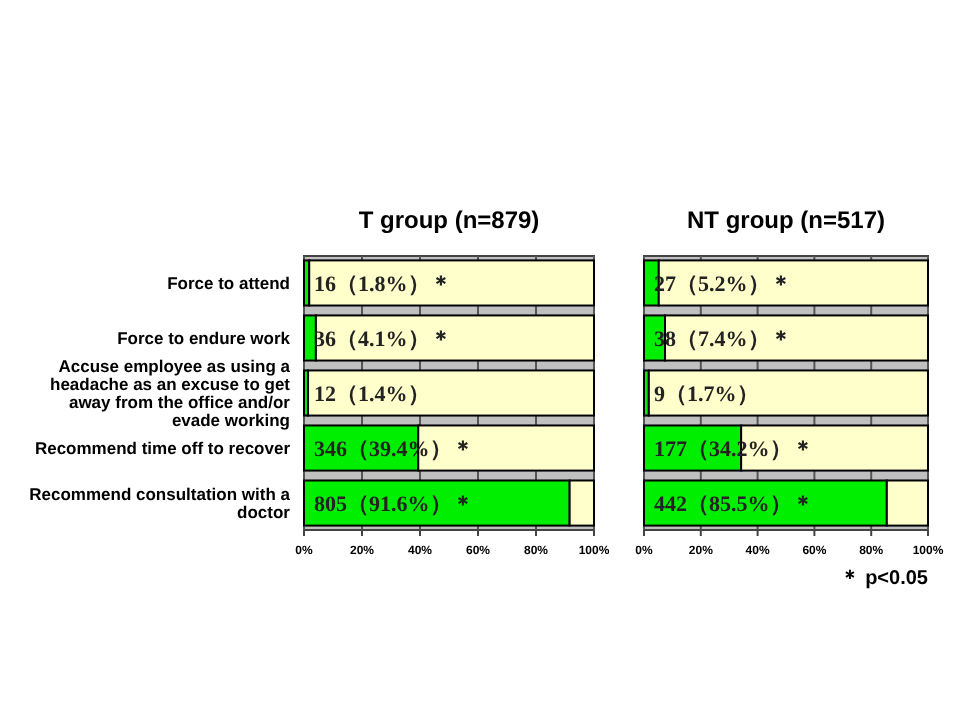 The width and height of the screenshot is (960, 720). What do you see at coordinates (228, 282) in the screenshot?
I see `y-tick-label: Force to attend` at bounding box center [228, 282].